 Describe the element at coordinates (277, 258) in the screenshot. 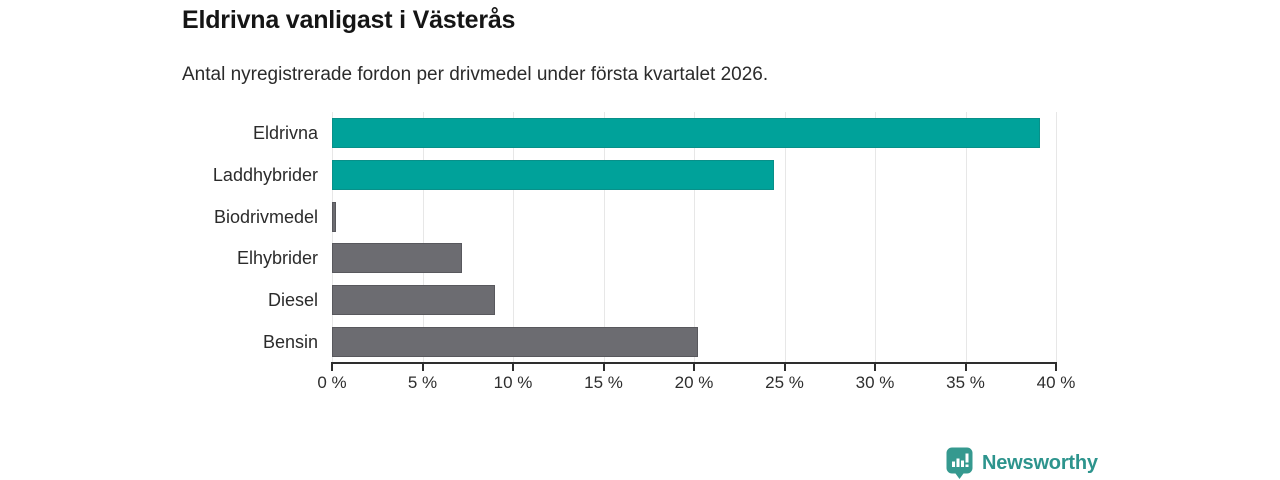

I see `category-label-elhybrider: Elhybrider` at that location.